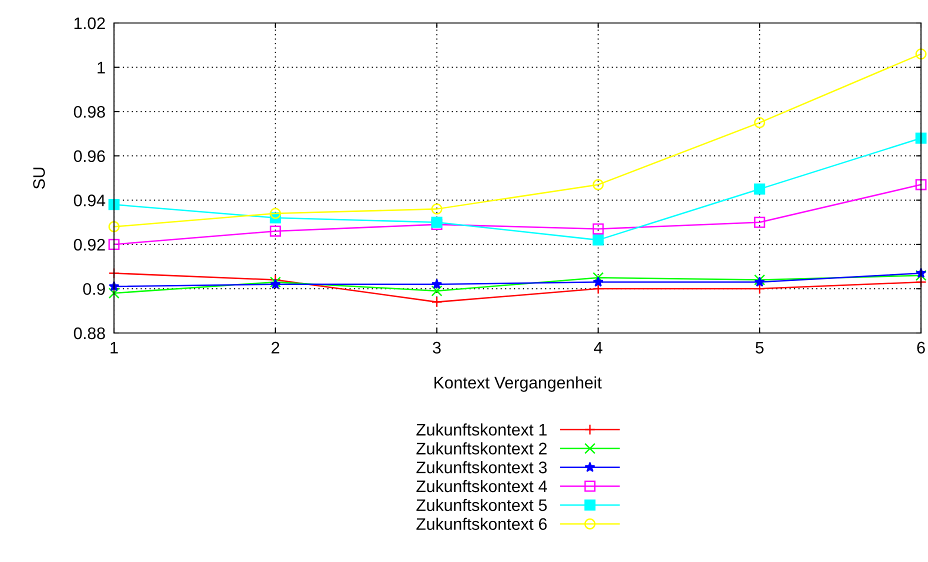 The height and width of the screenshot is (562, 928). What do you see at coordinates (89, 244) in the screenshot?
I see `y-tick-label: 0.92` at bounding box center [89, 244].